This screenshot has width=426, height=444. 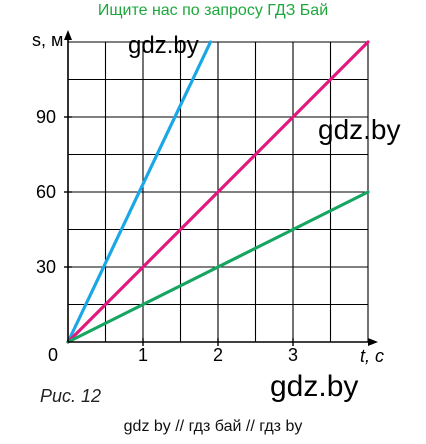 What do you see at coordinates (46, 267) in the screenshot?
I see `y-tick-label-1: 30` at bounding box center [46, 267].